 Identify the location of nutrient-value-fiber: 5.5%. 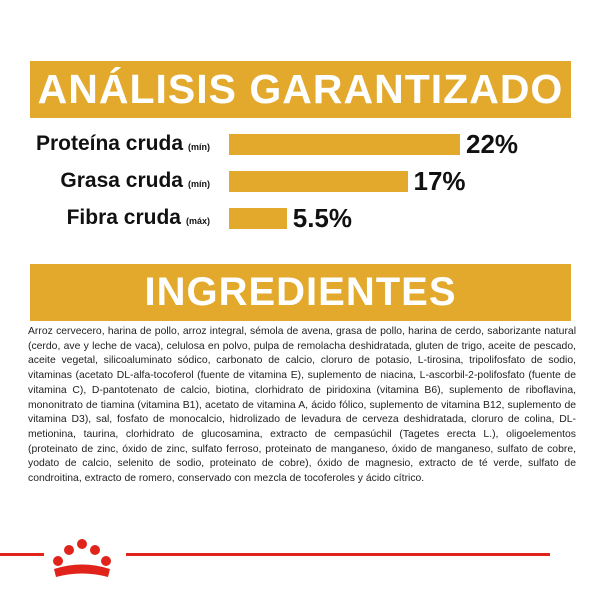
(322, 218).